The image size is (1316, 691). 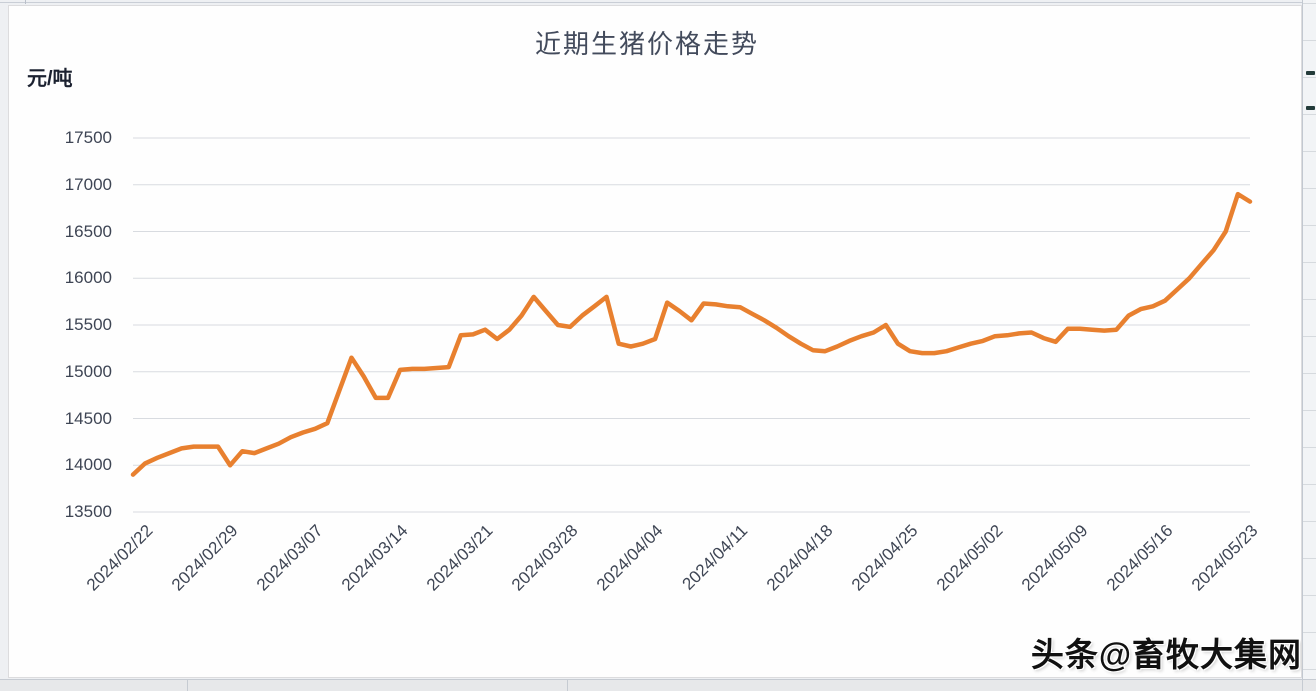 I want to click on sheet-bottom-row, so click(x=658, y=685).